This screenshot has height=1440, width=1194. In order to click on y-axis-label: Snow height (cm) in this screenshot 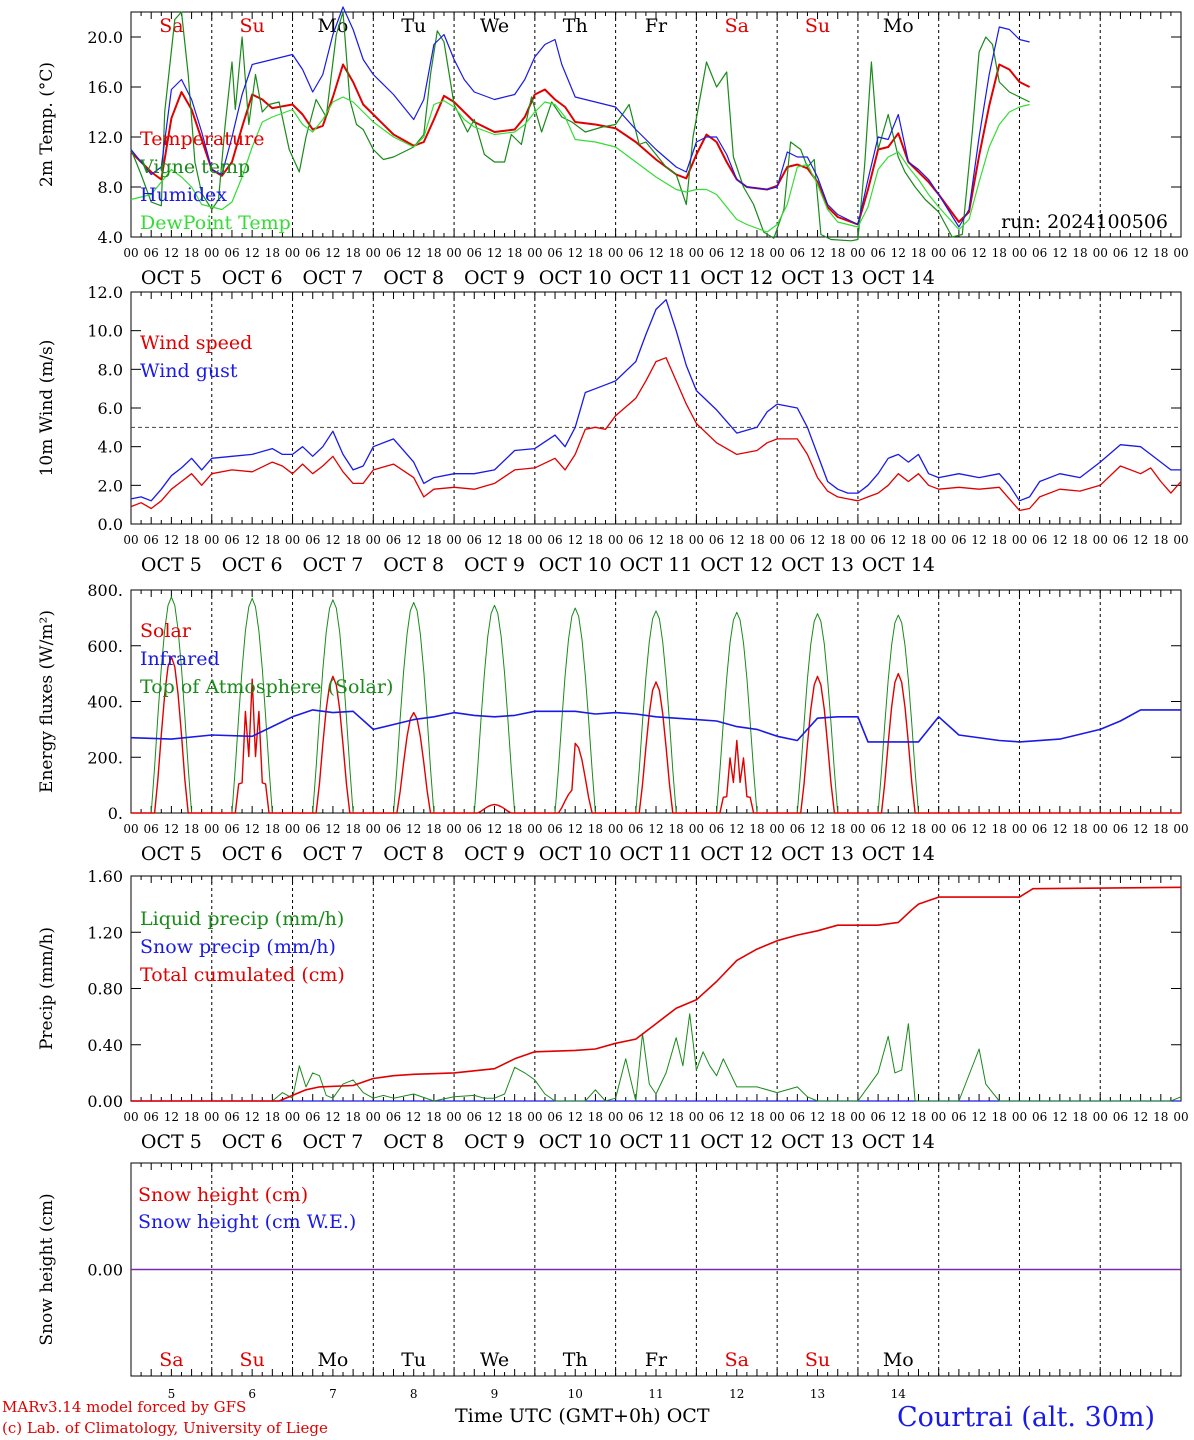, I will do `click(47, 1269)`.